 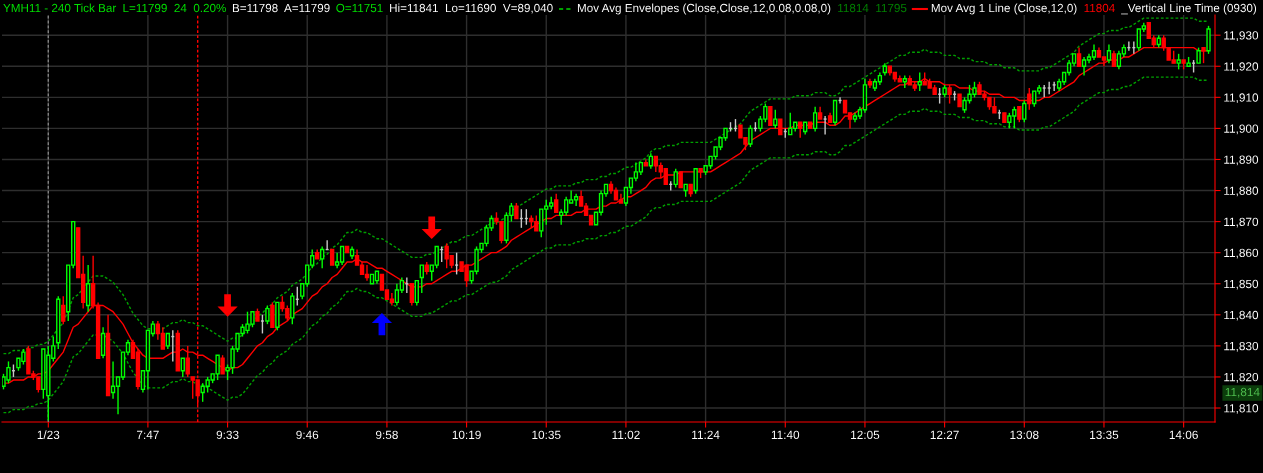 I want to click on chart-title: YMH11 - 240 Tick Bar, so click(x=60, y=8).